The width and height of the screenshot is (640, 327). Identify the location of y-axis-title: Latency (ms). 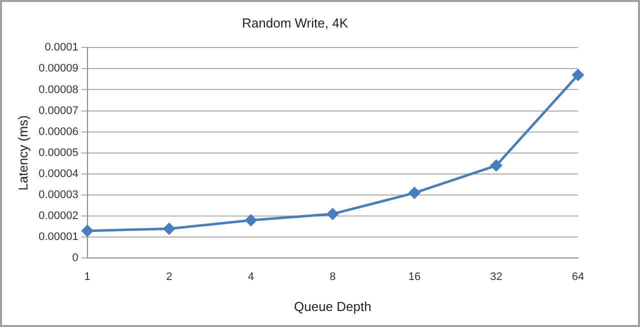
(22, 152).